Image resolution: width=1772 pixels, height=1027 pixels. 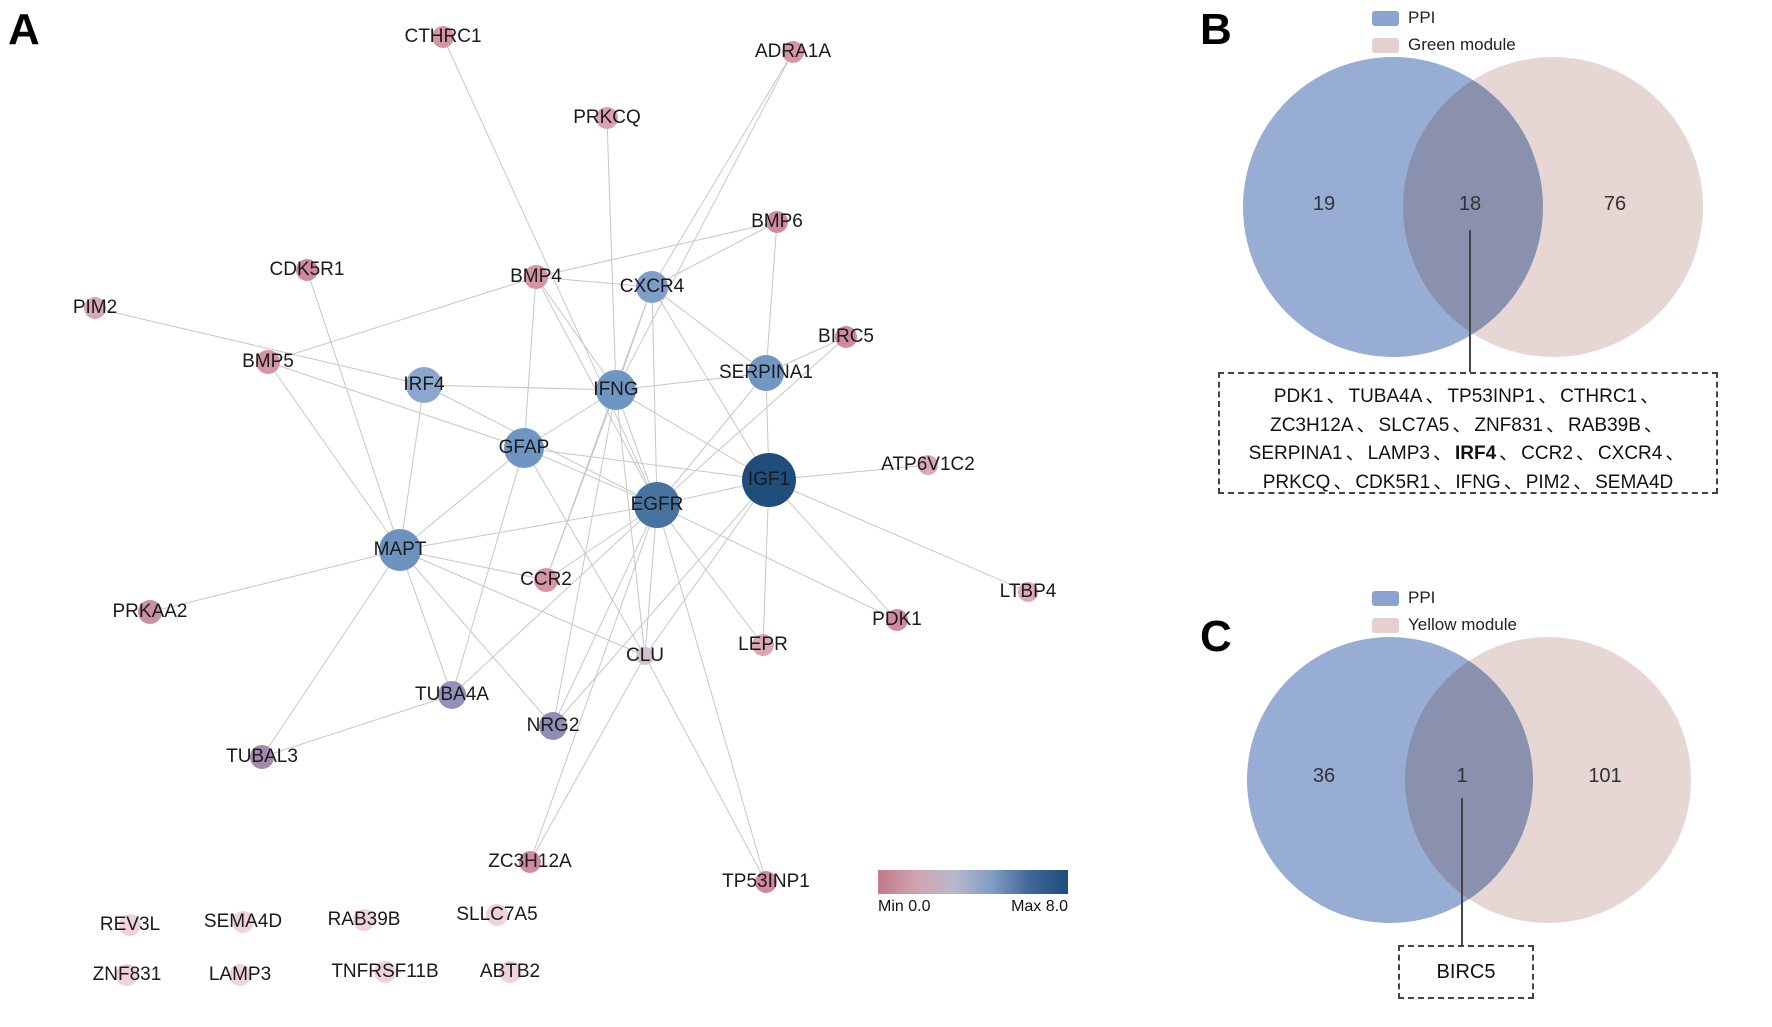 What do you see at coordinates (766, 372) in the screenshot?
I see `gene-node-label: SERPINA1` at bounding box center [766, 372].